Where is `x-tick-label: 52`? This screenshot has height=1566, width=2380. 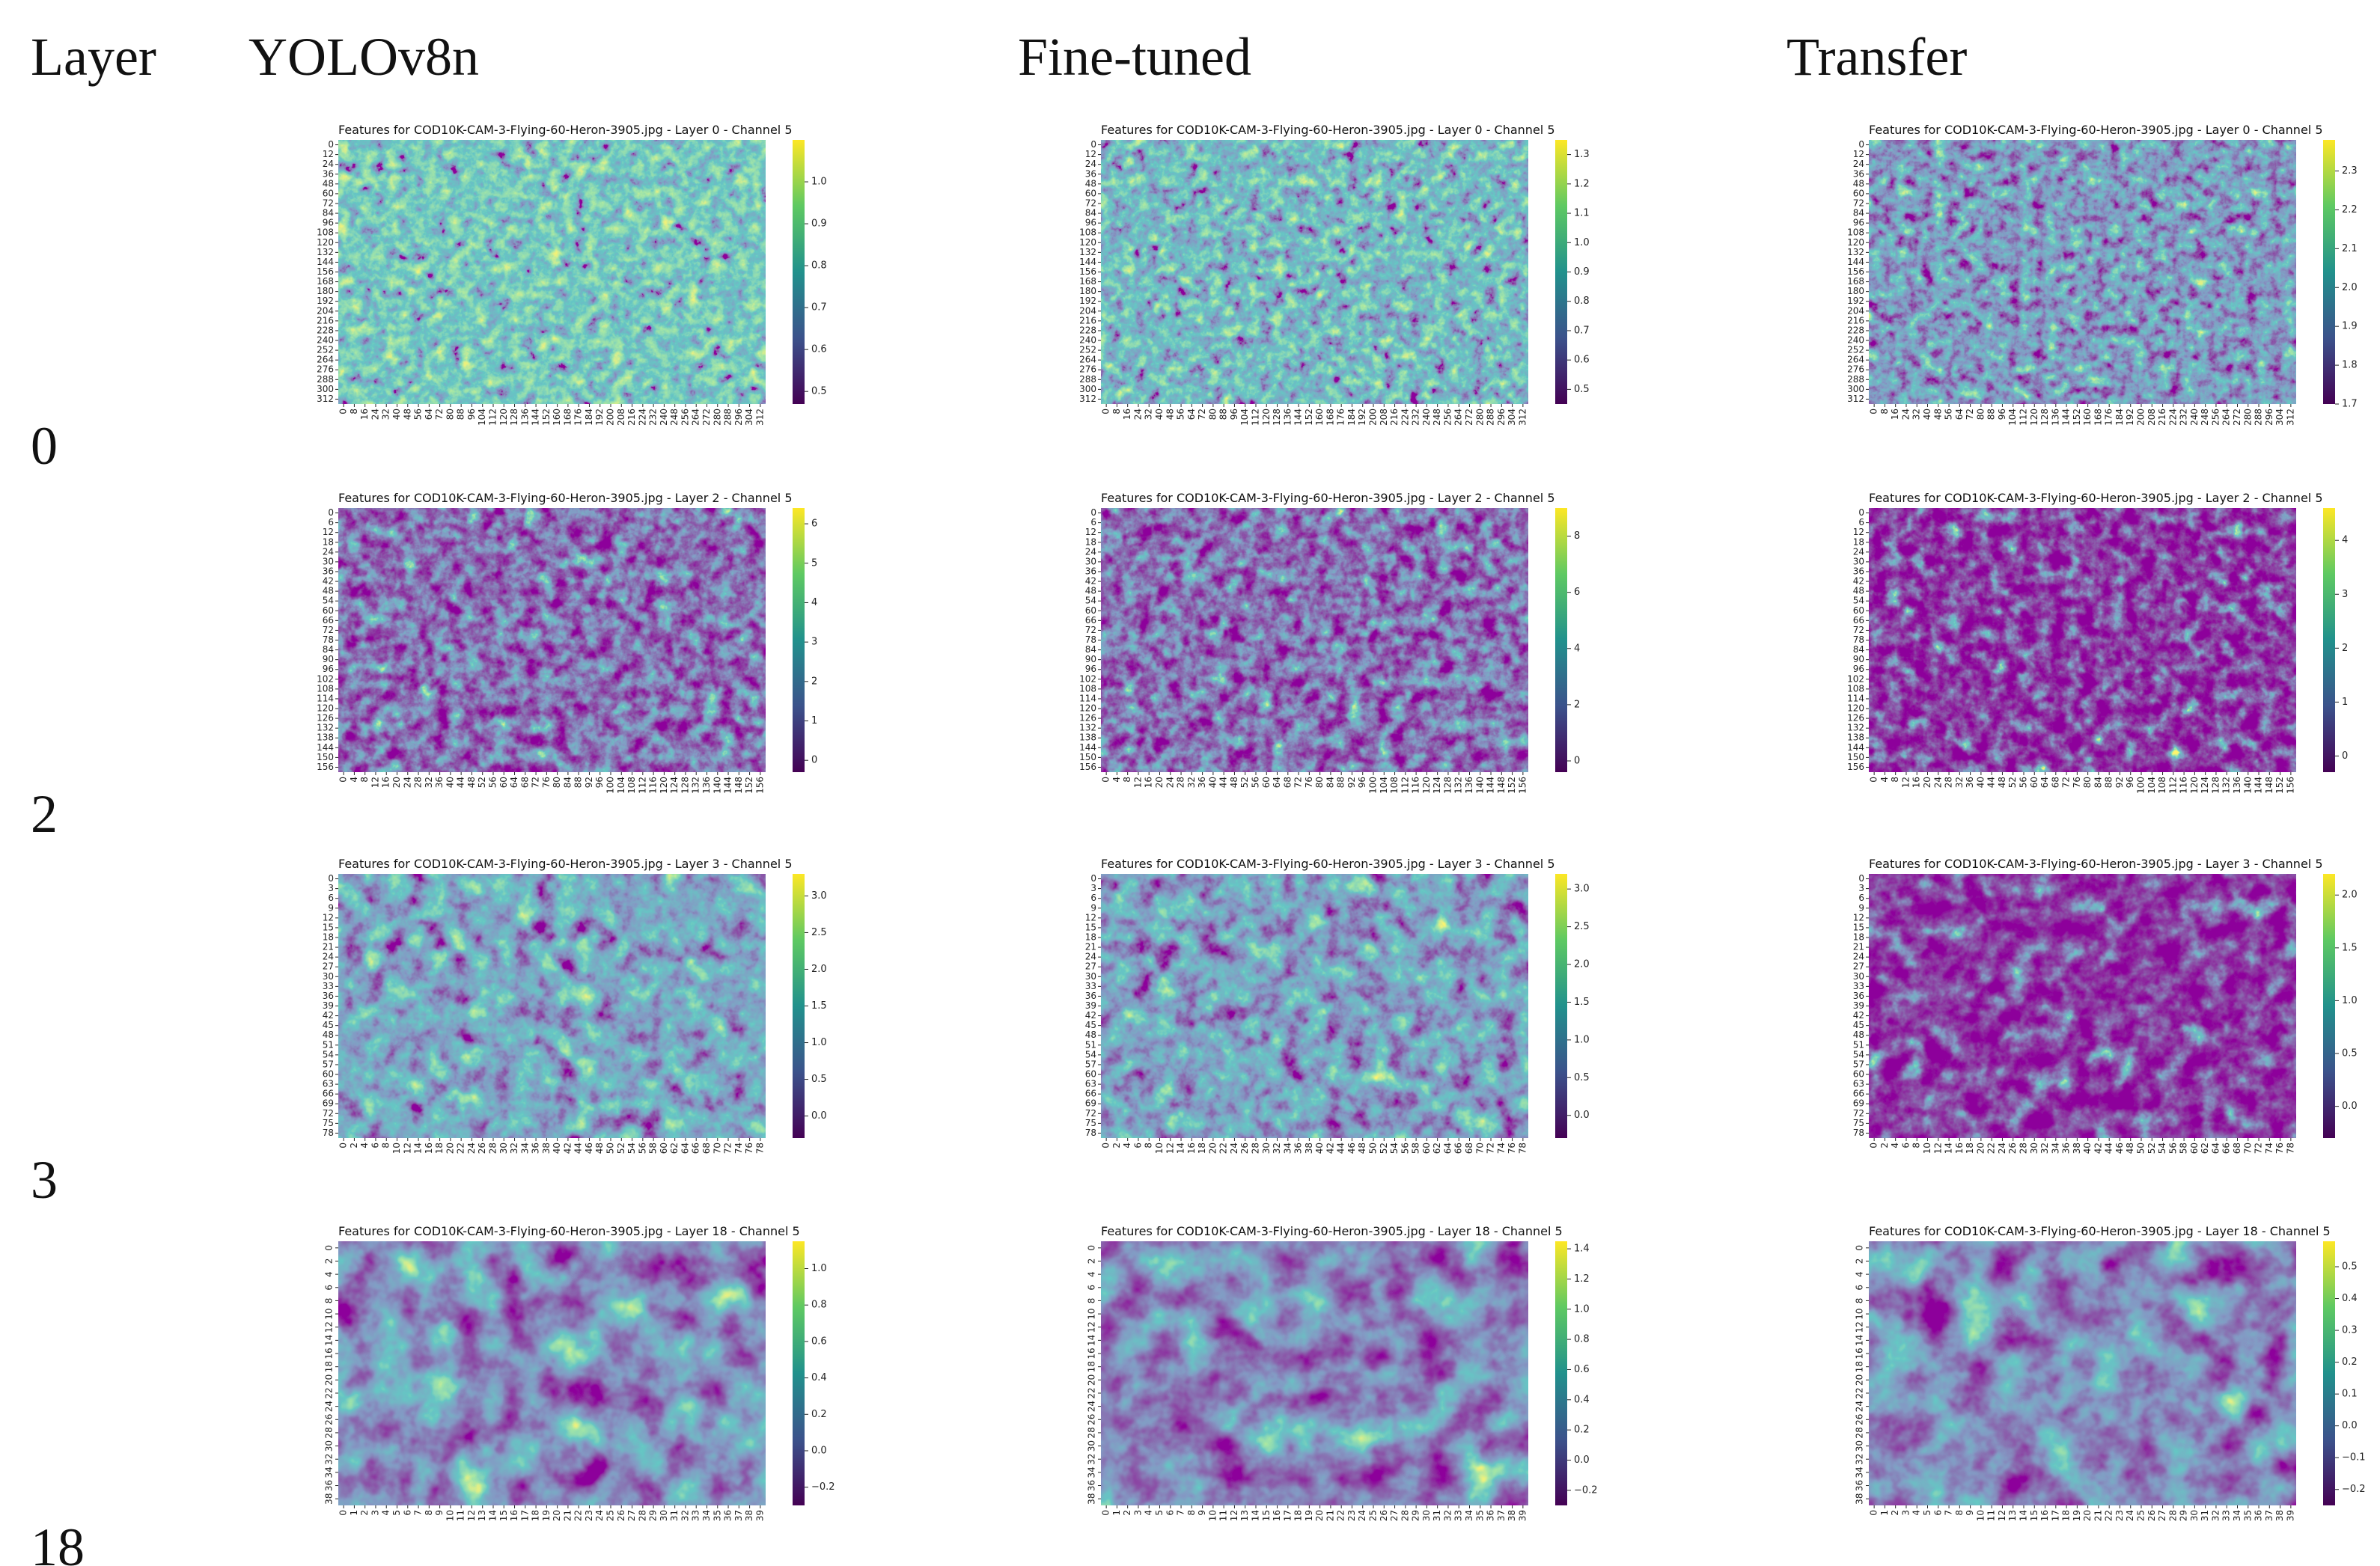
x-tick-label: 52 is located at coordinates (1384, 1148).